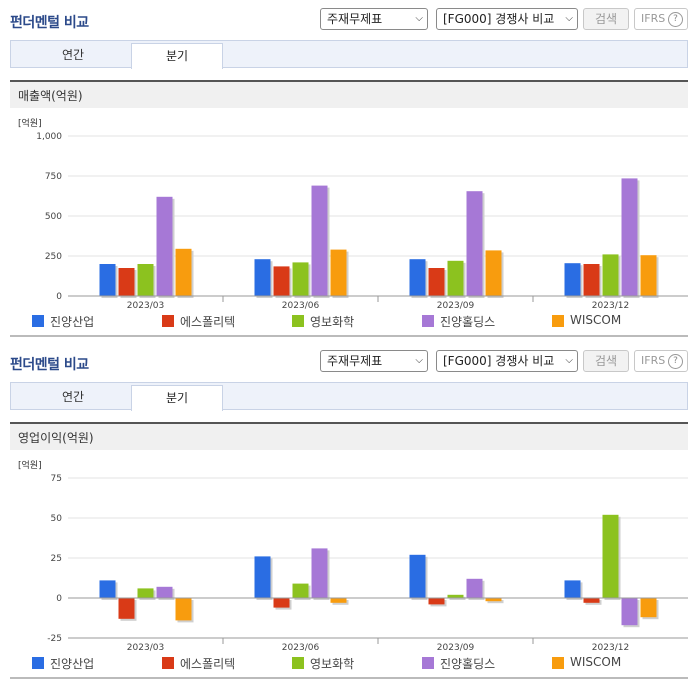  Describe the element at coordinates (56, 559) in the screenshot. I see `y-tick-label: 25` at that location.